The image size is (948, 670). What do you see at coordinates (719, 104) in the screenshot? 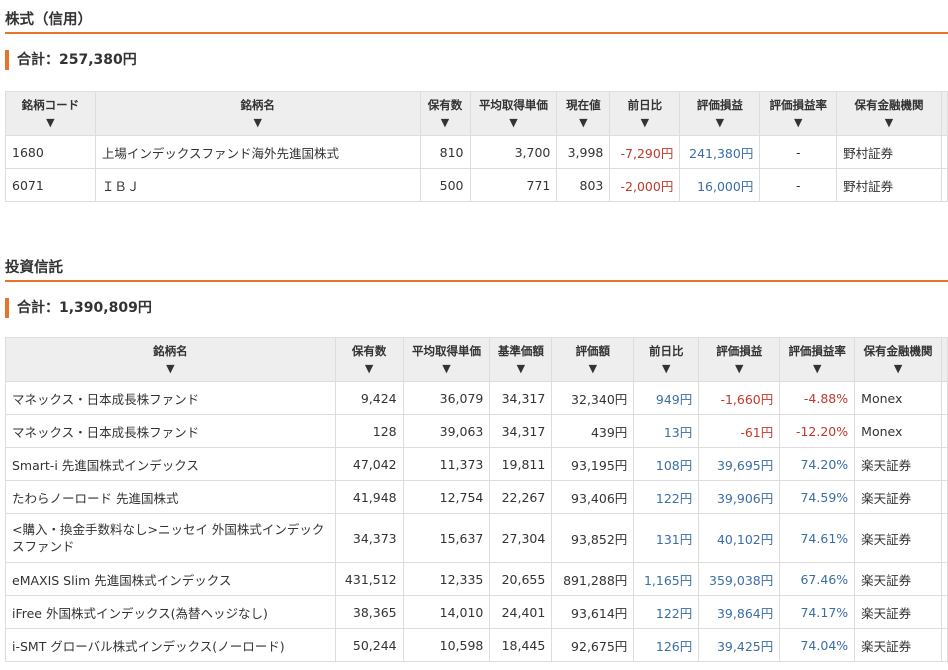
I see `column-header-label: 評価損益` at bounding box center [719, 104].